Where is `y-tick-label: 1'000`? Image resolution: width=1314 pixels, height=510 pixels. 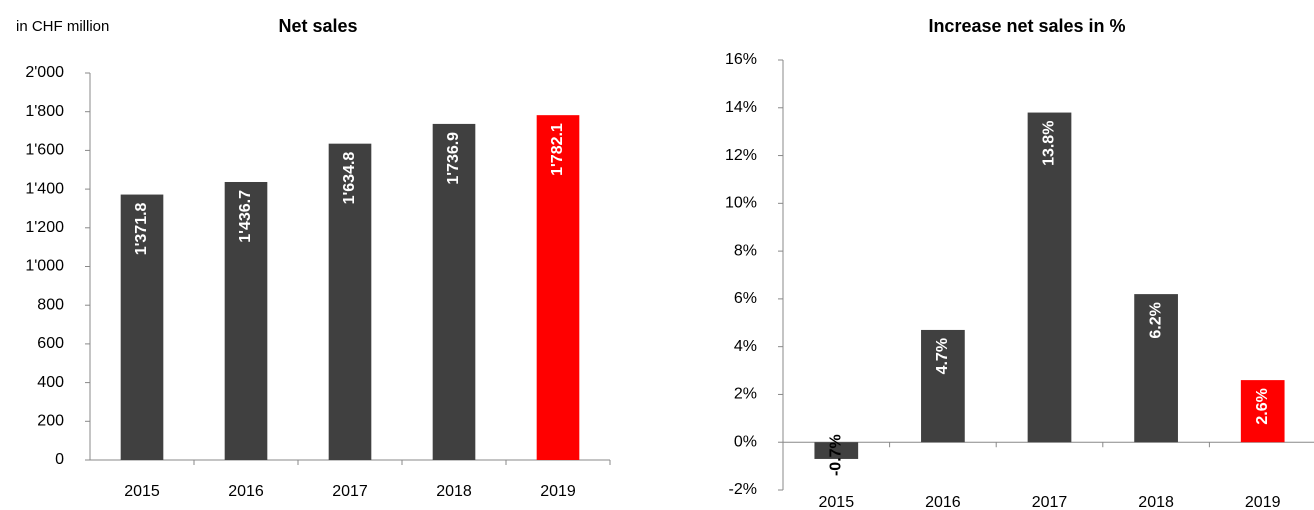 y-tick-label: 1'000 is located at coordinates (44, 266).